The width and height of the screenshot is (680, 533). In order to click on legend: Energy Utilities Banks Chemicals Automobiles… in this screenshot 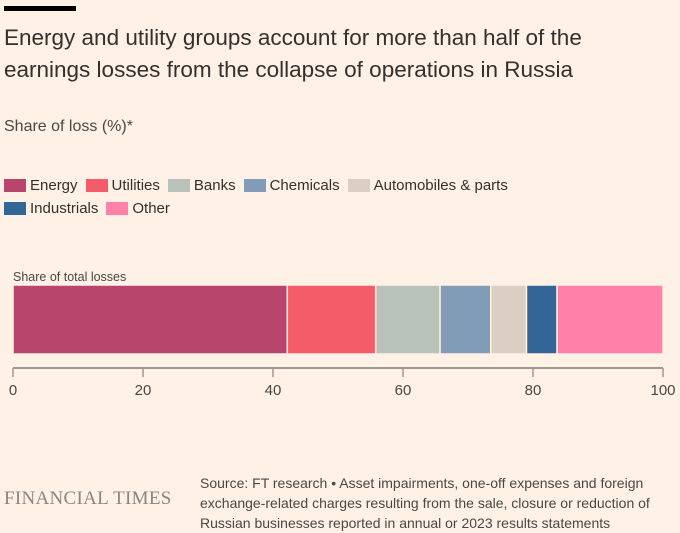, I will do `click(304, 198)`.